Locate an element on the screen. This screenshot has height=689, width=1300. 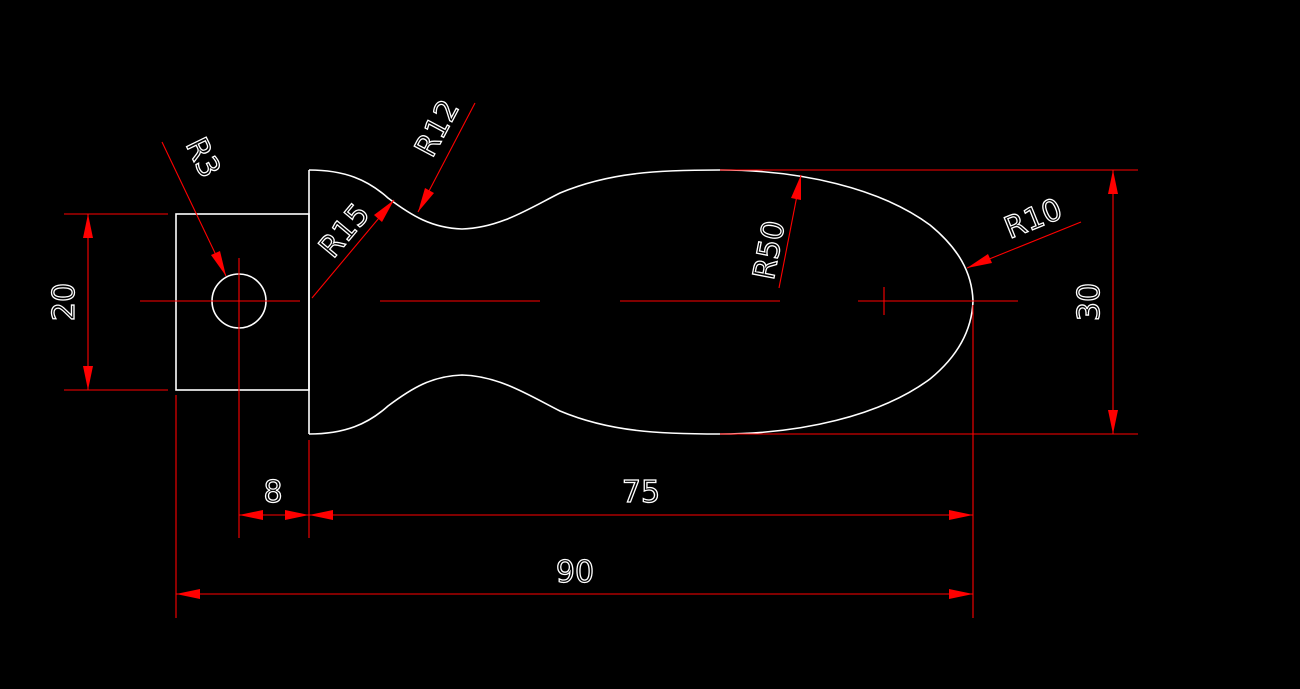
dim-30-label: 30 is located at coordinates (1089, 302).